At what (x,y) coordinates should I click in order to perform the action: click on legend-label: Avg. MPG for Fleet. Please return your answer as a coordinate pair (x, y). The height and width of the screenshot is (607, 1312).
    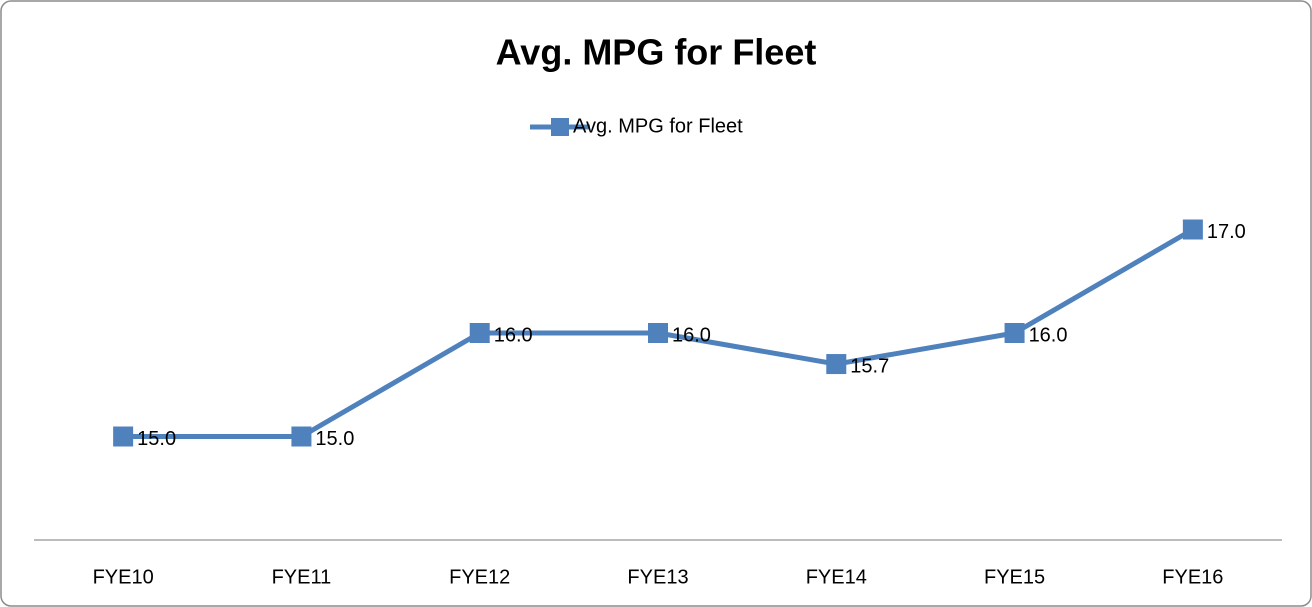
    Looking at the image, I should click on (658, 126).